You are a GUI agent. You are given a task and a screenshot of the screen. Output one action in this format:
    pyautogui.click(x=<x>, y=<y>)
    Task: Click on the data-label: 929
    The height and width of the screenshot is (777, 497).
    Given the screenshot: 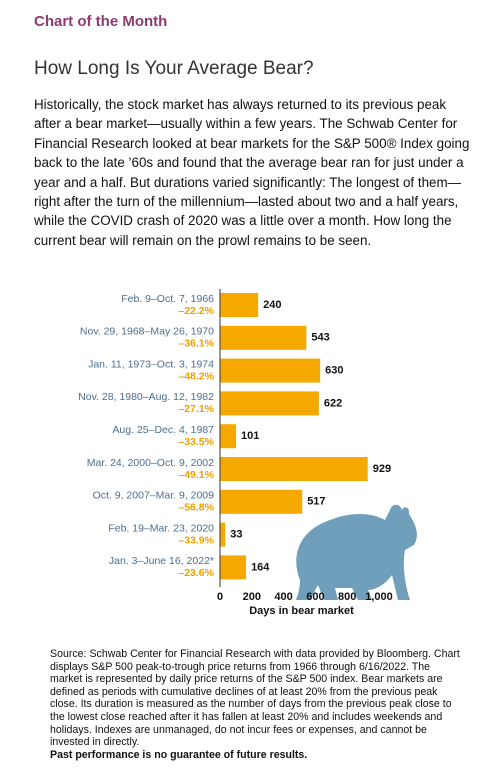 What is the action you would take?
    pyautogui.click(x=382, y=469)
    